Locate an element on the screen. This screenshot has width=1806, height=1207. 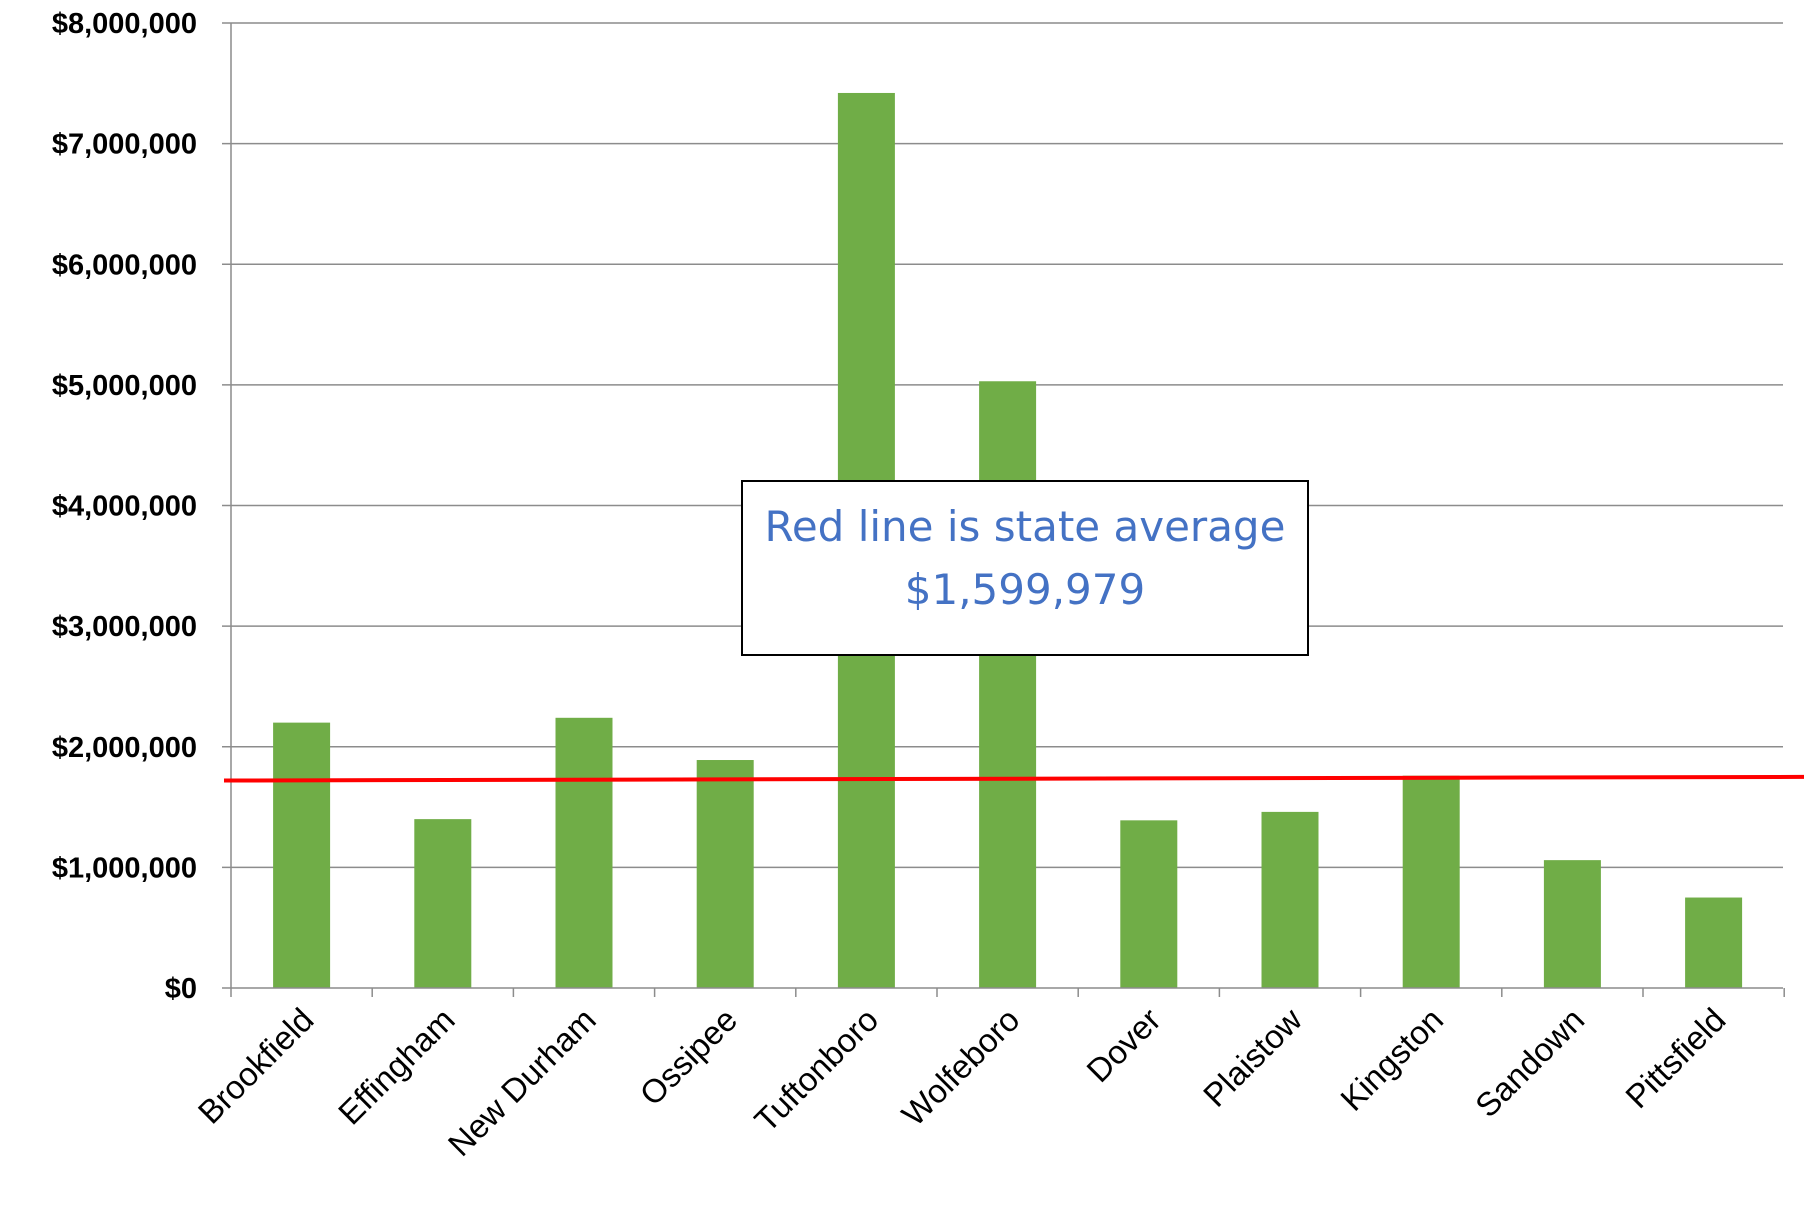
annotation-box: Red line is state average $1,599,979 is located at coordinates (1025, 568).